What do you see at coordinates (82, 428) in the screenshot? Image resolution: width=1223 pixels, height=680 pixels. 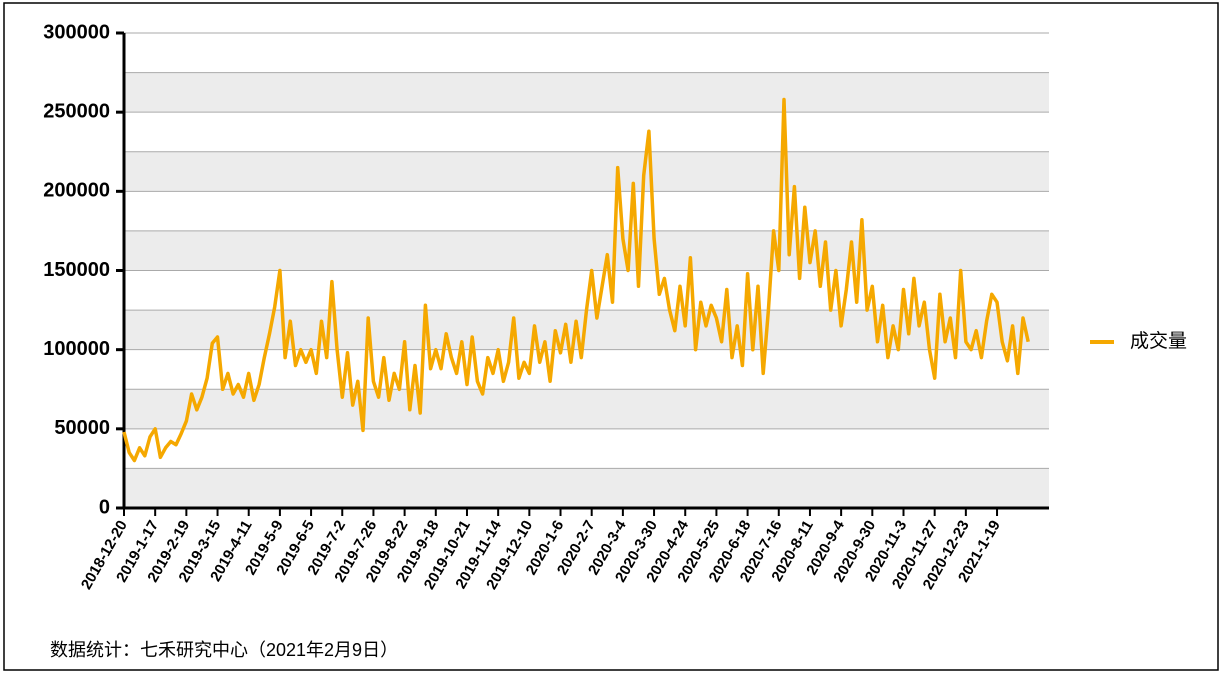 I see `y-tick-label: 50000` at bounding box center [82, 428].